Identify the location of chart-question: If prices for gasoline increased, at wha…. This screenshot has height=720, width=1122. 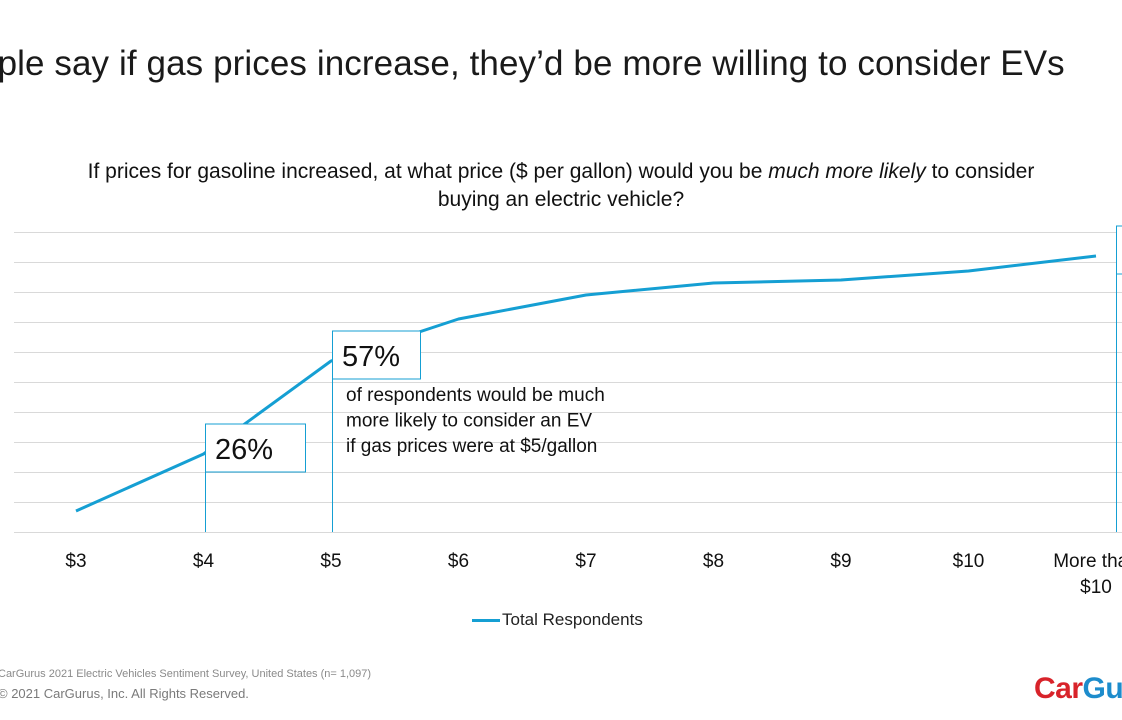
(561, 186).